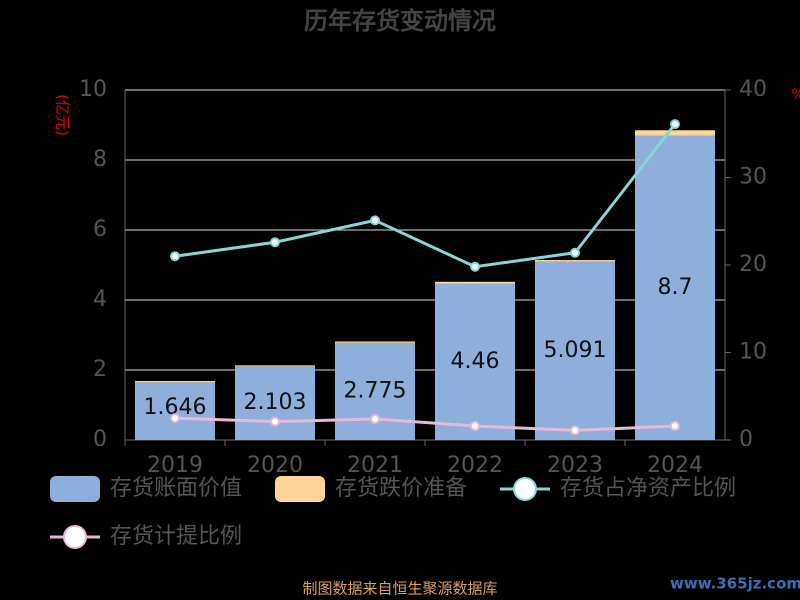  I want to click on bar-value-label: 8.7, so click(675, 287).